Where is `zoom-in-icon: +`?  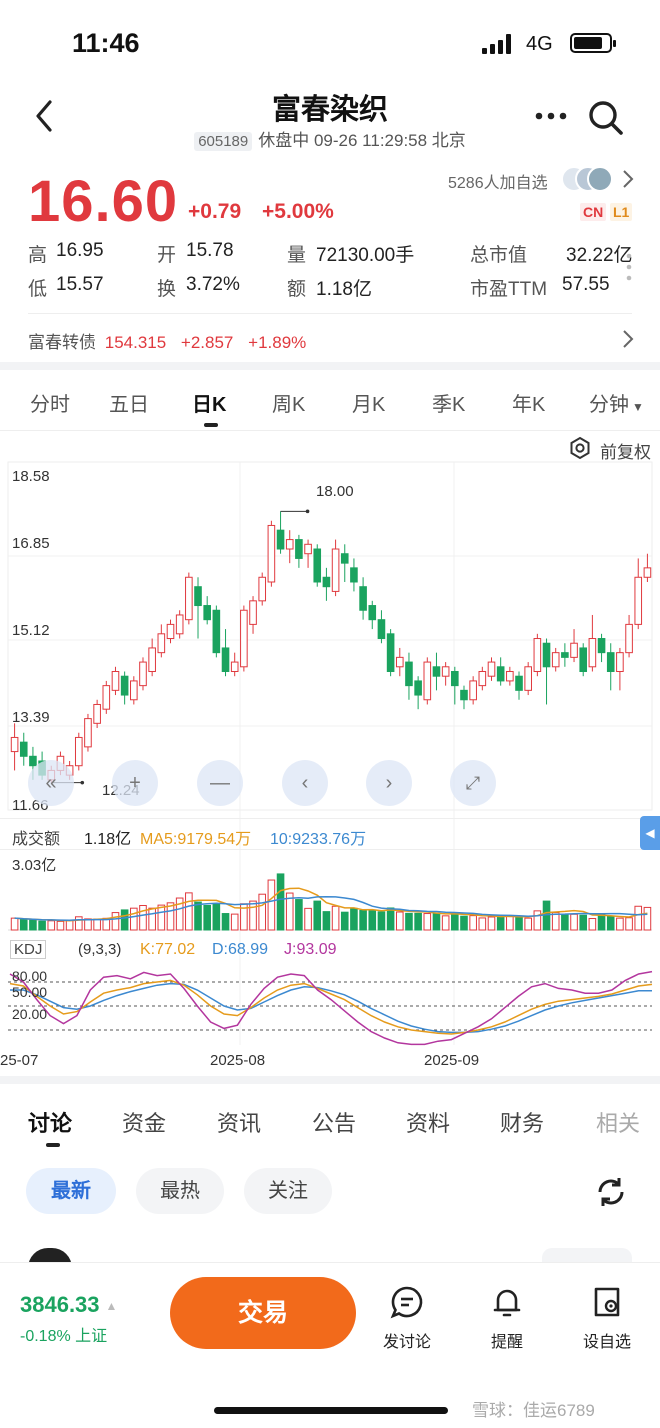 zoom-in-icon: + is located at coordinates (135, 783).